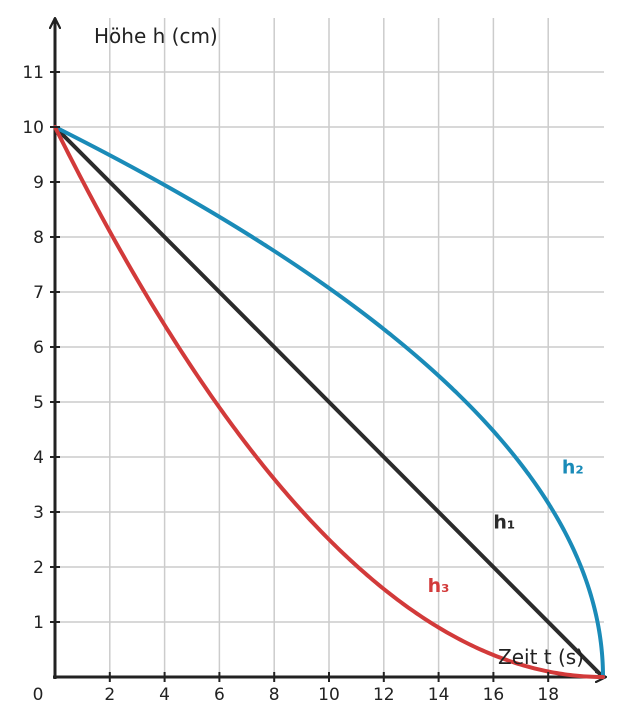  I want to click on x-axis-title: Zeit t (s), so click(541, 657).